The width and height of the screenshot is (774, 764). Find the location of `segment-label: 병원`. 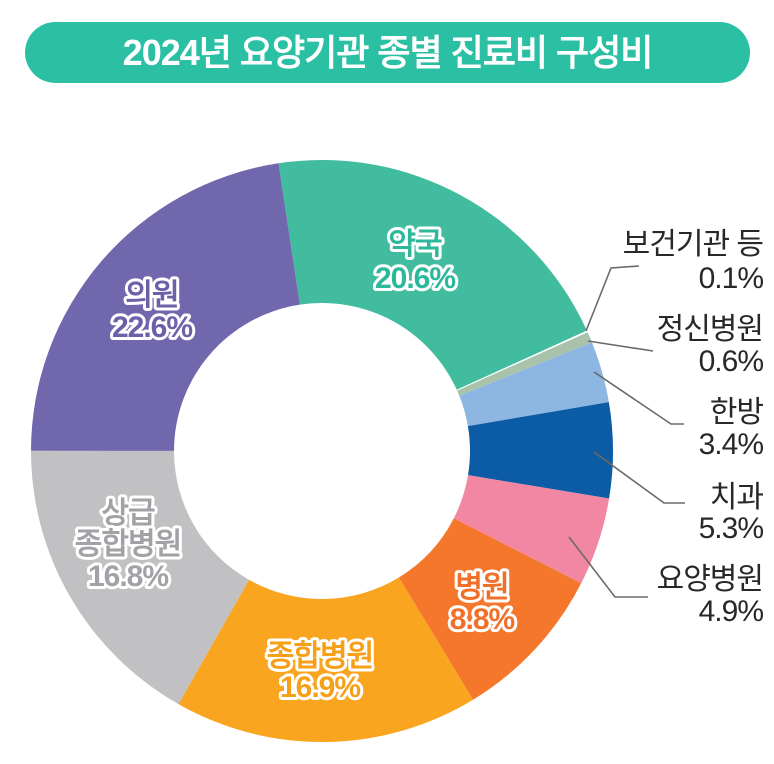

segment-label: 병원 is located at coordinates (481, 587).